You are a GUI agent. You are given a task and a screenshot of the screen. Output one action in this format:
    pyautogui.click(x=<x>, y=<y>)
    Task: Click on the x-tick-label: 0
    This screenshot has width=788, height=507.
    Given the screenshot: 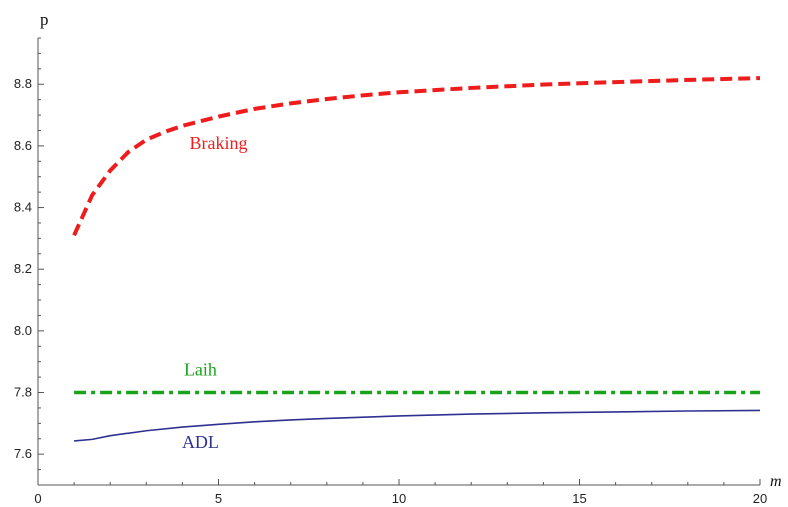 What is the action you would take?
    pyautogui.click(x=37, y=498)
    